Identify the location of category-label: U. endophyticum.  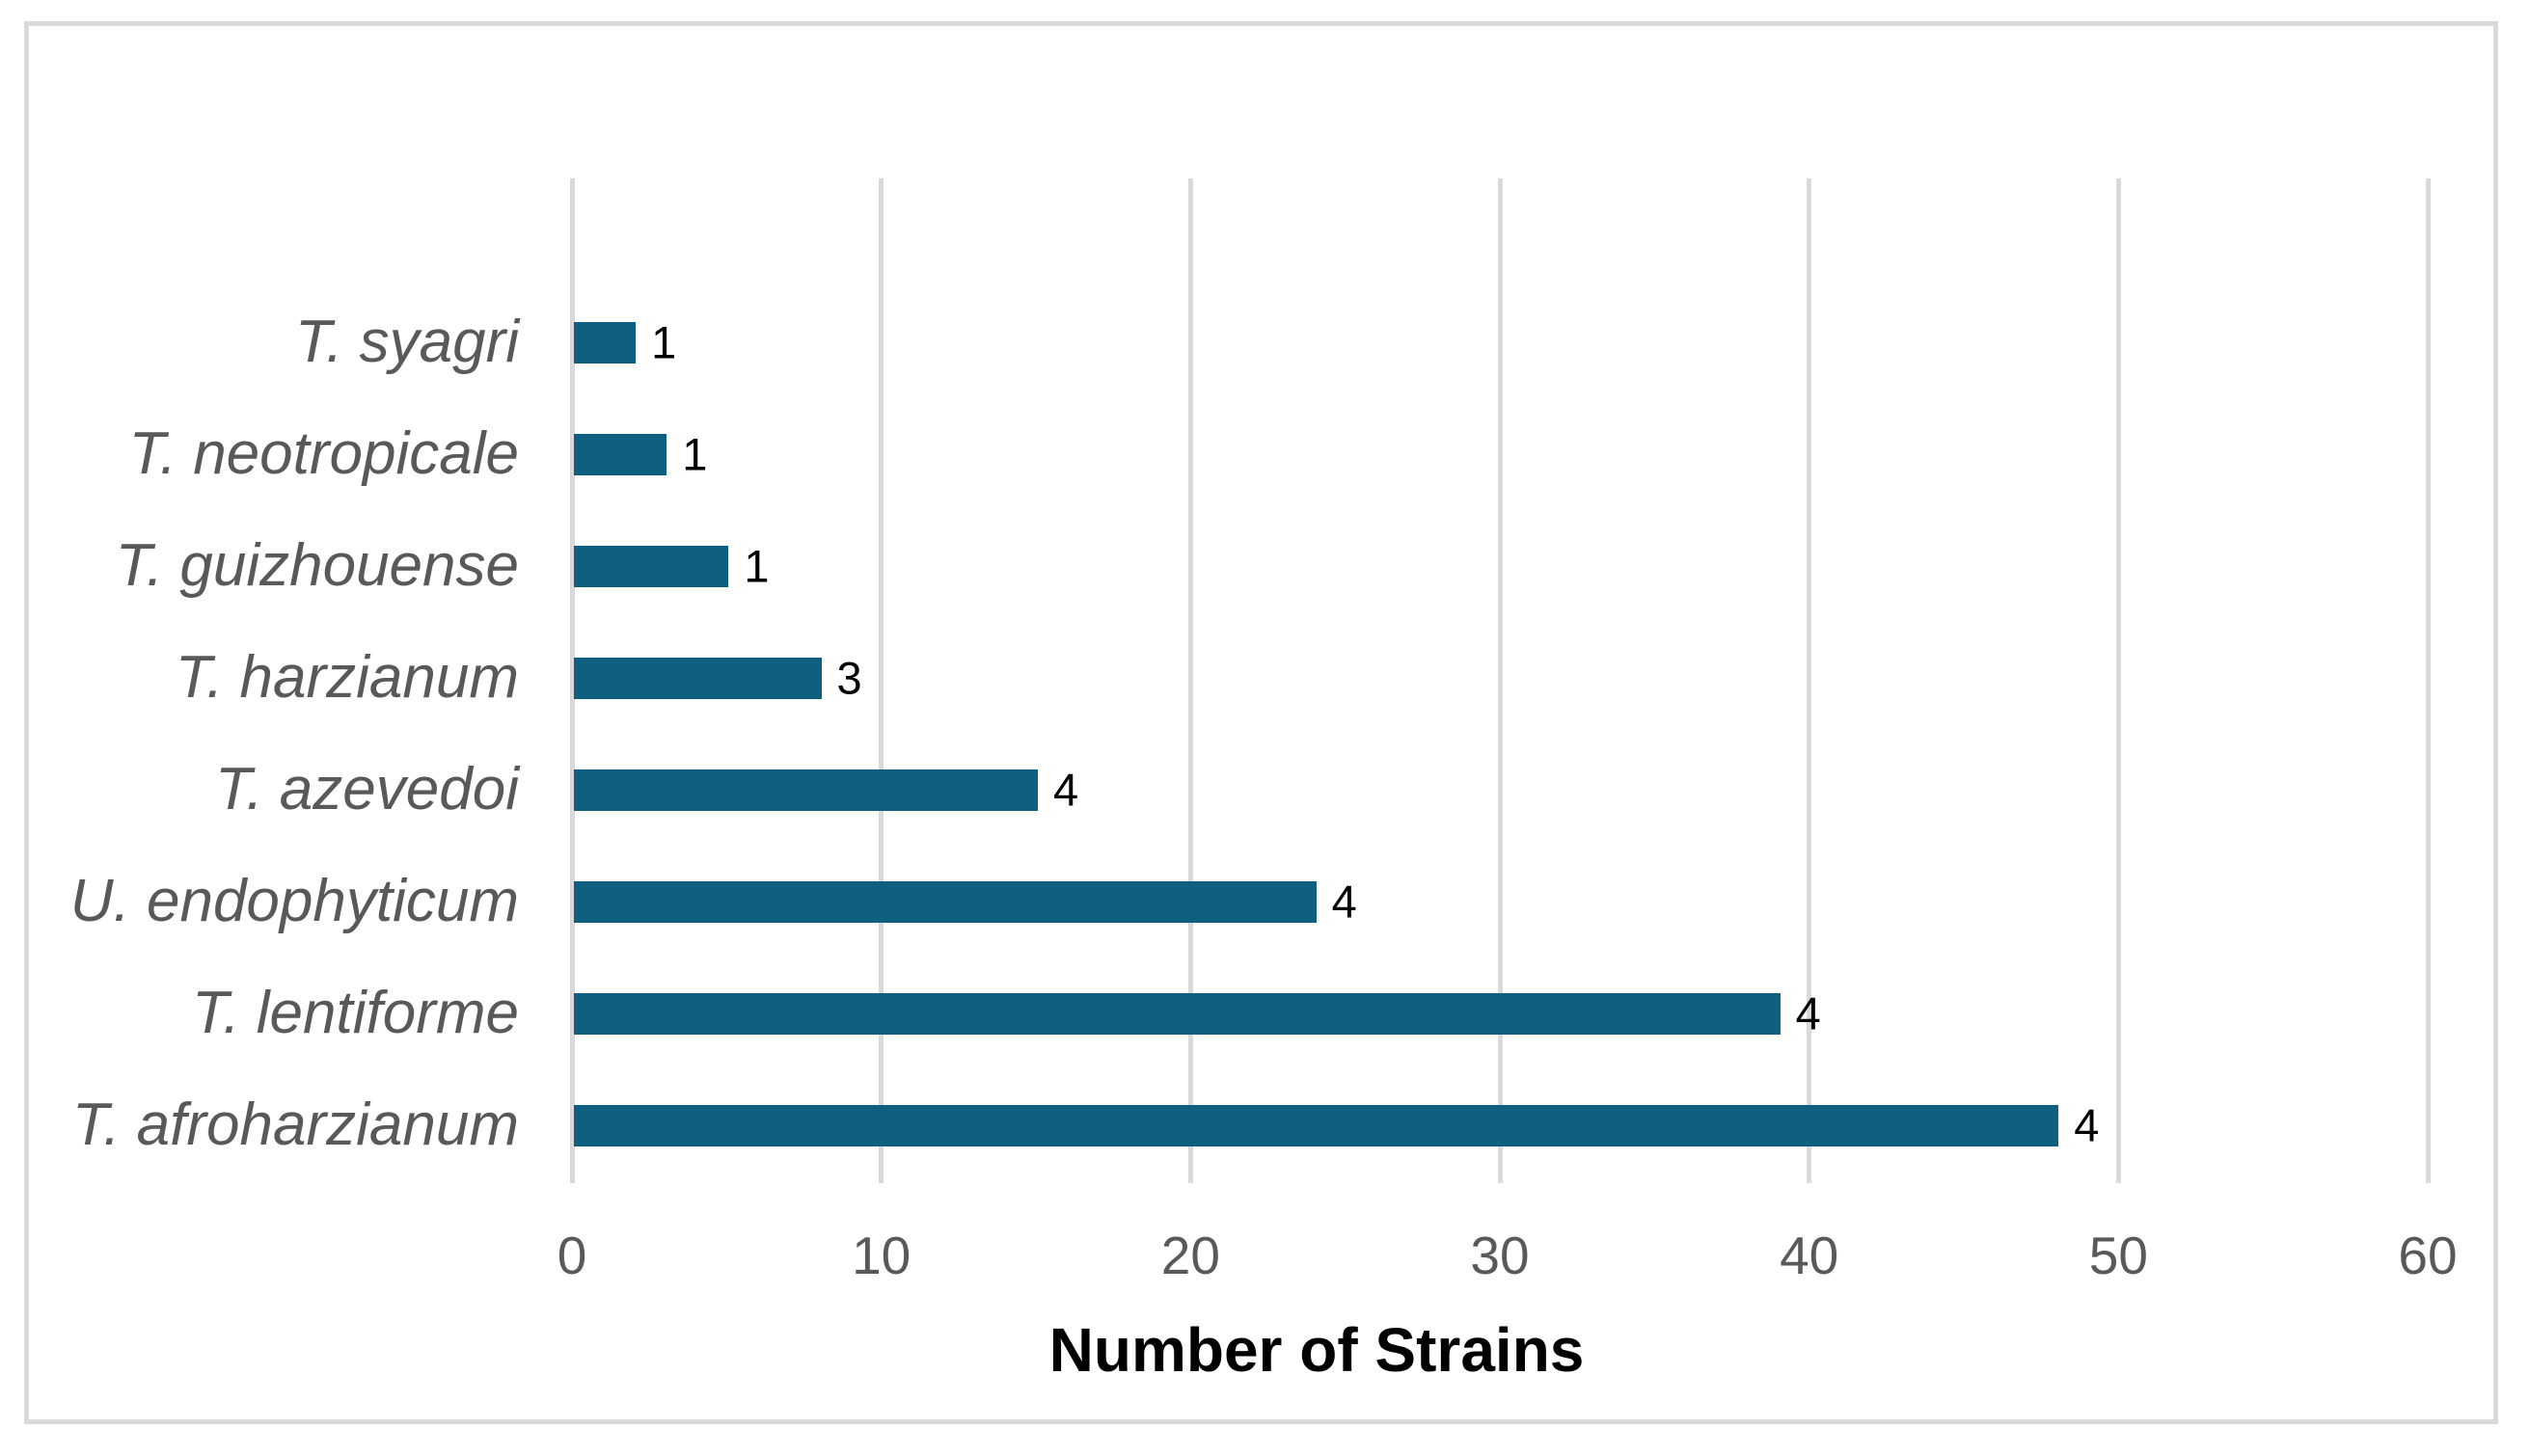
(294, 901).